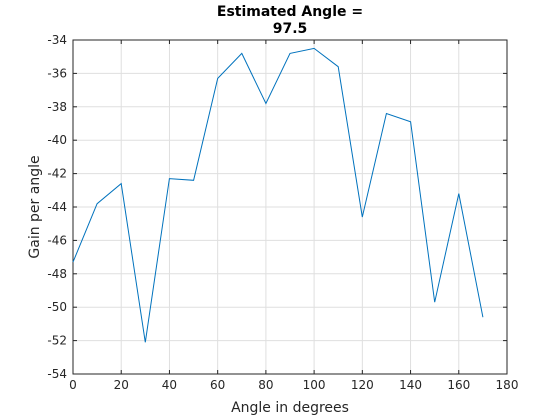 The height and width of the screenshot is (420, 560). Describe the element at coordinates (410, 385) in the screenshot. I see `x-tick-label: 140` at that location.